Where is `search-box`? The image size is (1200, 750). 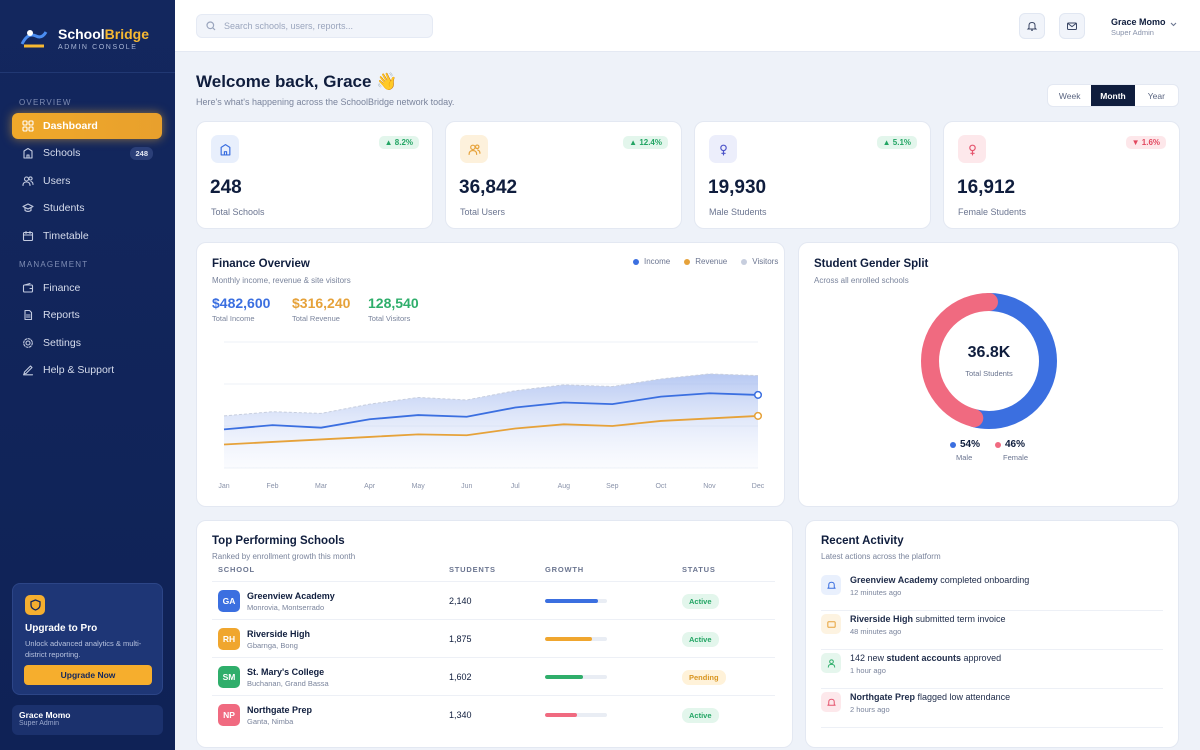
search-box is located at coordinates (314, 26).